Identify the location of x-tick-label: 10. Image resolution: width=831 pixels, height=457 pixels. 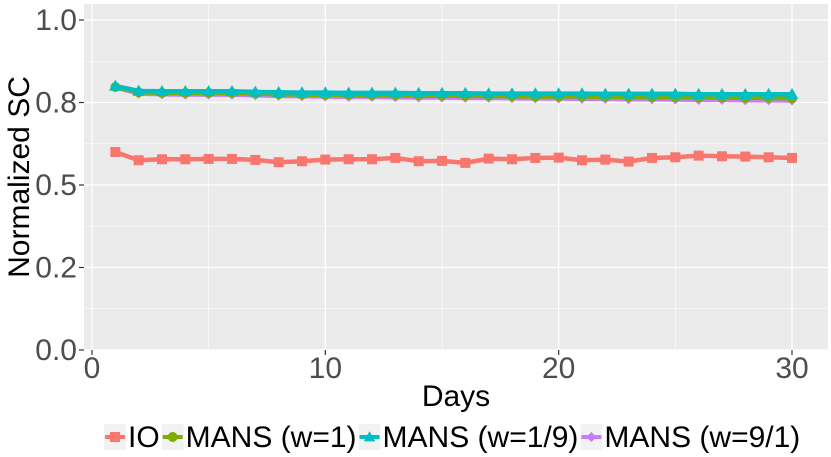
(325, 368).